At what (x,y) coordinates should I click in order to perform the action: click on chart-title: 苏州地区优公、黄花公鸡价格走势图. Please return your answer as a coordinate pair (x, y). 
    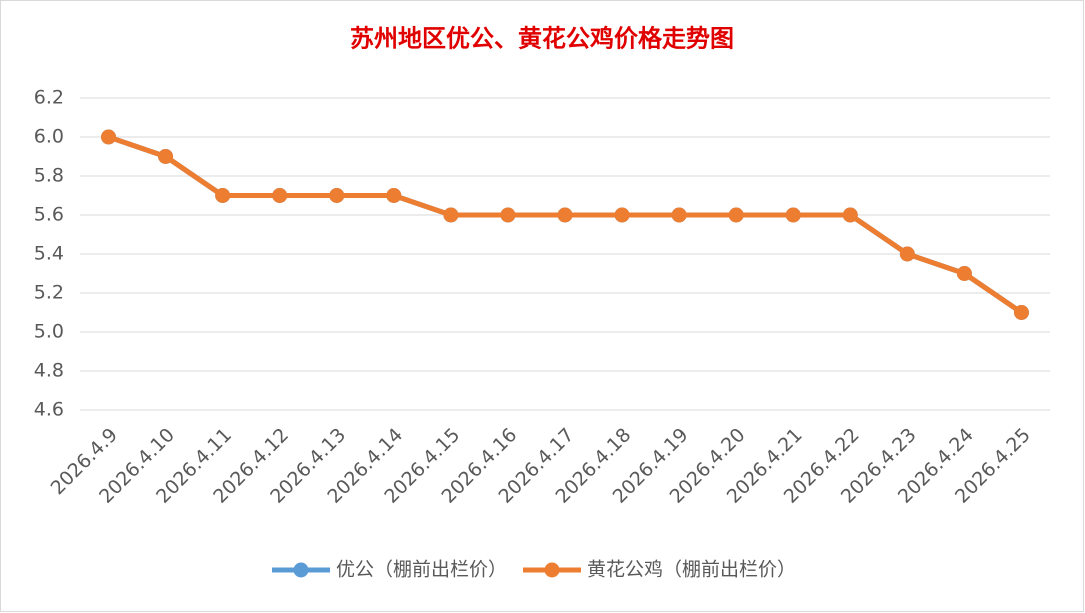
    Looking at the image, I should click on (542, 38).